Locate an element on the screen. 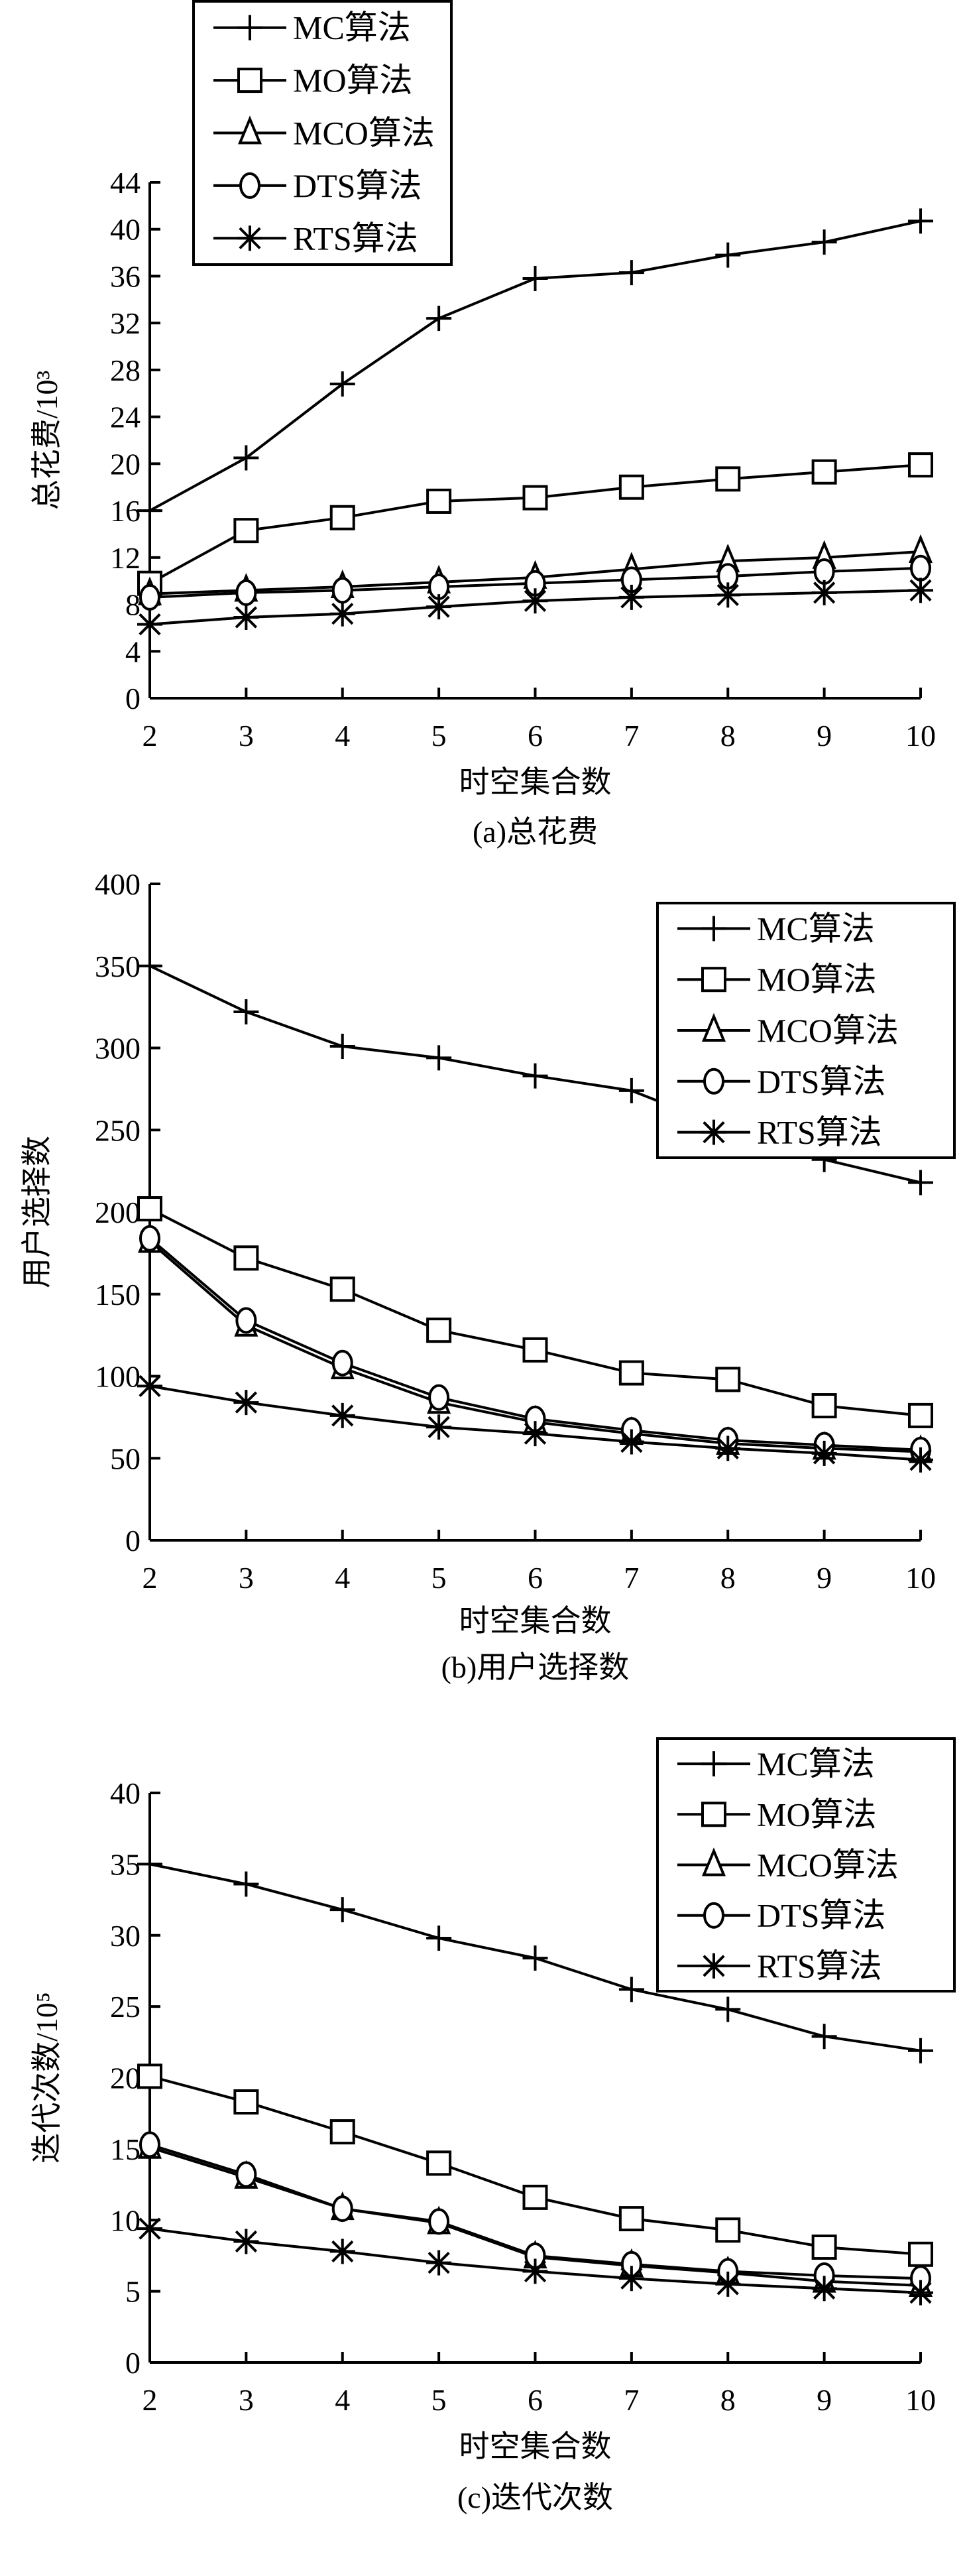 The height and width of the screenshot is (2576, 967). x-tick-label: 7 is located at coordinates (631, 2400).